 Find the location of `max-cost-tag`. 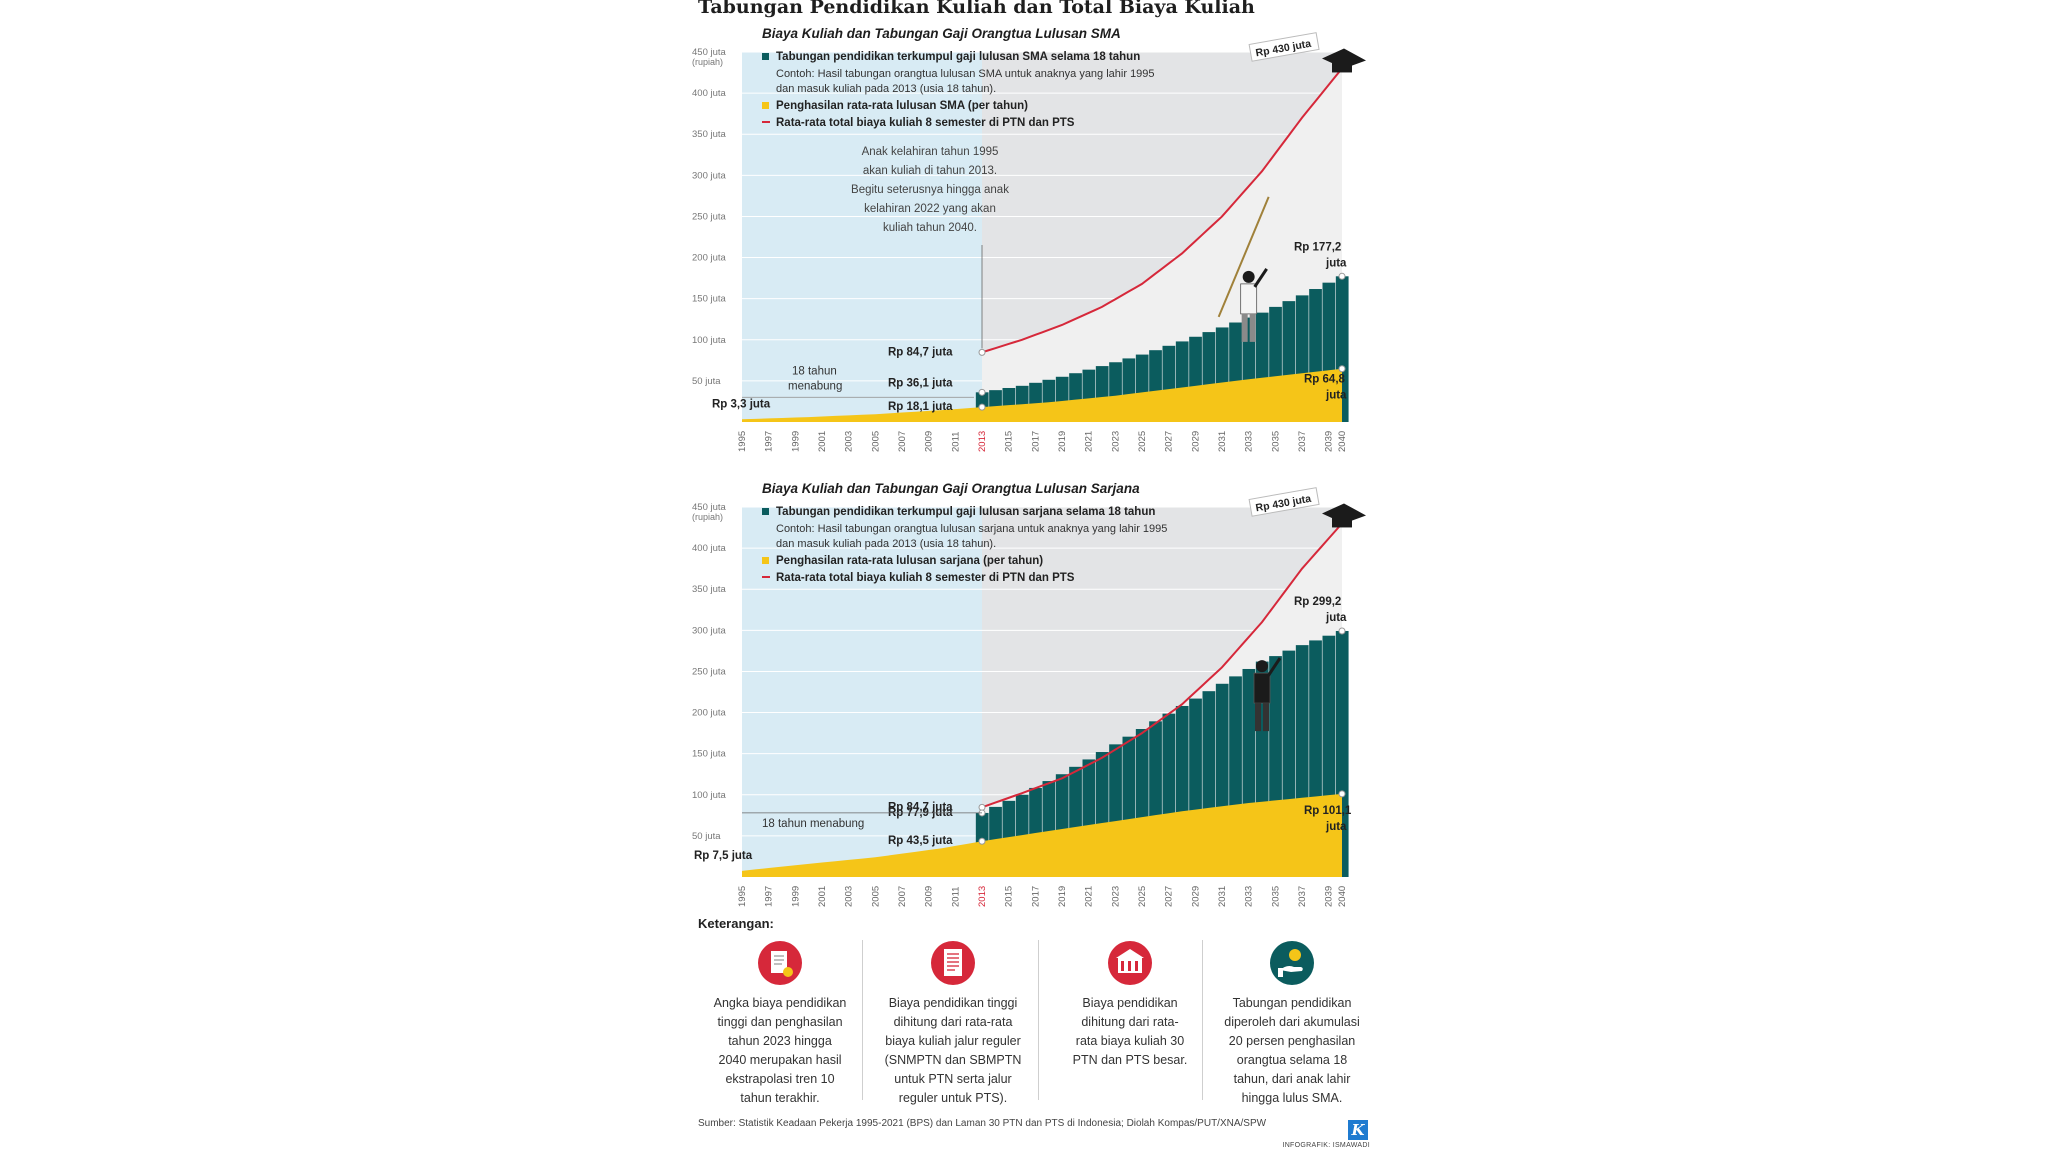

max-cost-tag is located at coordinates (1284, 502).